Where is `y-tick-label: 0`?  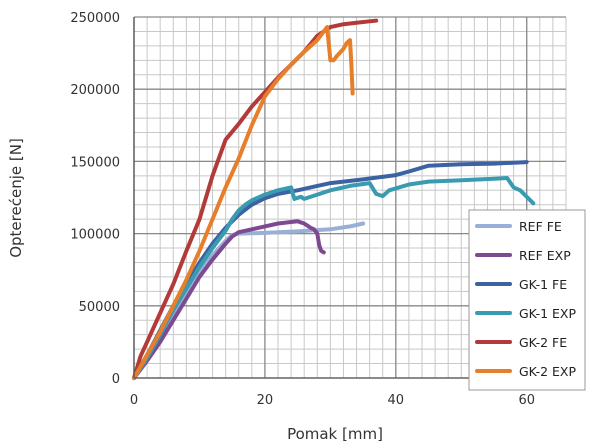 y-tick-label: 0 is located at coordinates (116, 379).